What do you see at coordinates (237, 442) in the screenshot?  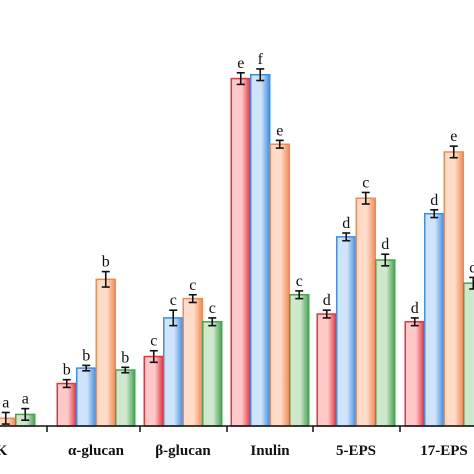 I see `x-axis: CK α-glucan β-glucan Inulin 5-EPS 17-EPS` at bounding box center [237, 442].